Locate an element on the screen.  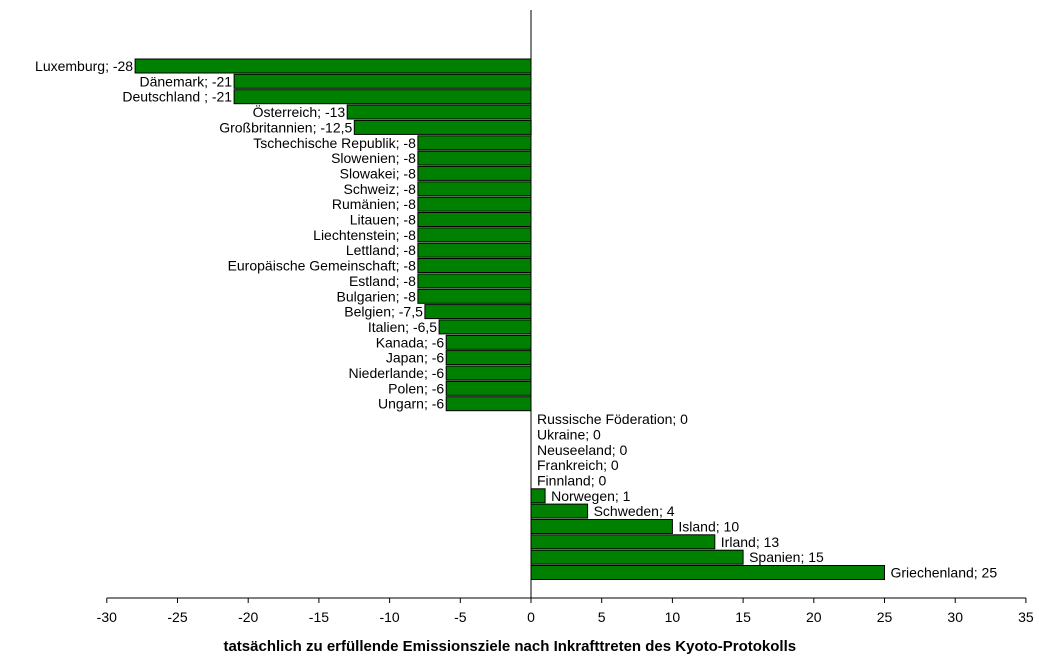
bar-label-2: Deutschland ; -21 is located at coordinates (177, 97).